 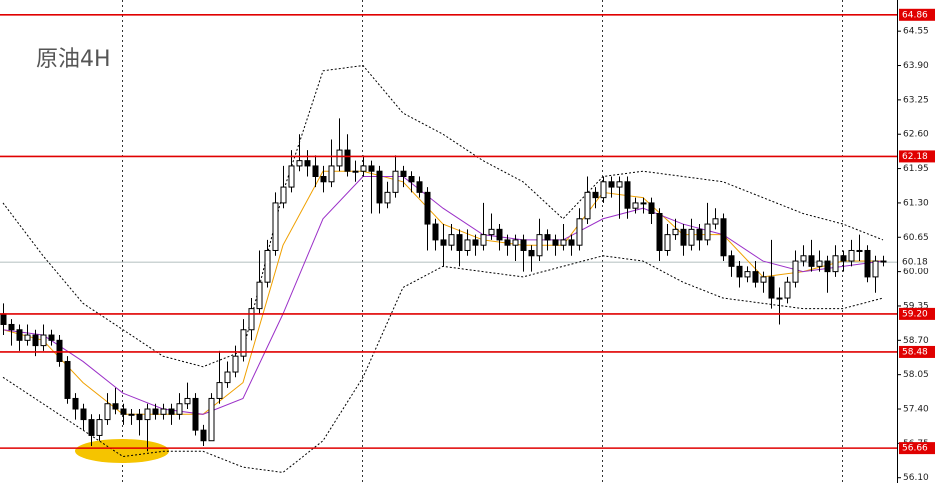 What do you see at coordinates (916, 341) in the screenshot?
I see `y-tick-label: 58.70` at bounding box center [916, 341].